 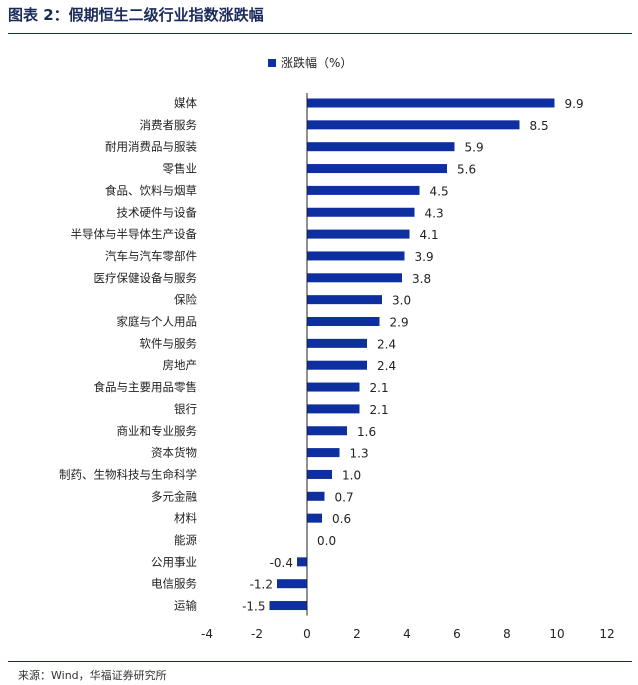 What do you see at coordinates (366, 432) in the screenshot?
I see `value-label: 1.6` at bounding box center [366, 432].